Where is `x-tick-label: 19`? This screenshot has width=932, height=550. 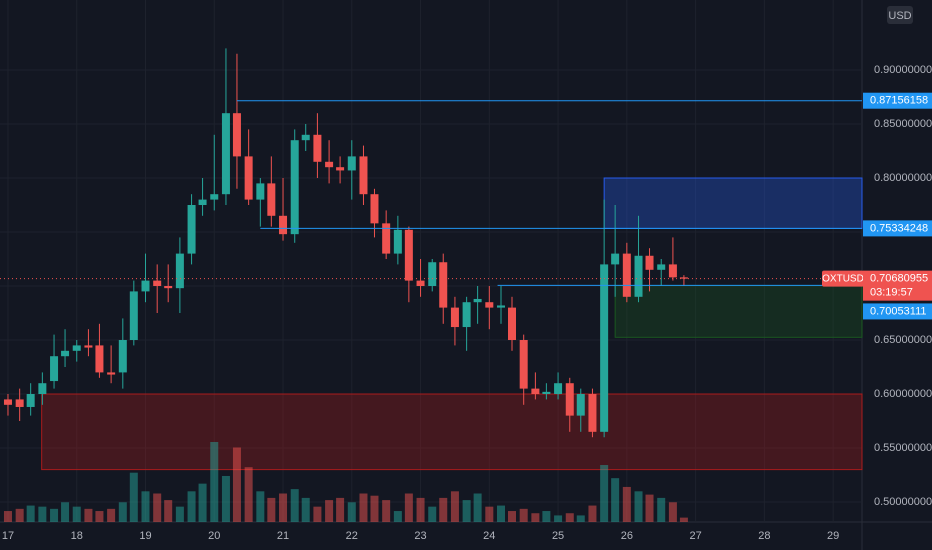 x-tick-label: 19 is located at coordinates (145, 536).